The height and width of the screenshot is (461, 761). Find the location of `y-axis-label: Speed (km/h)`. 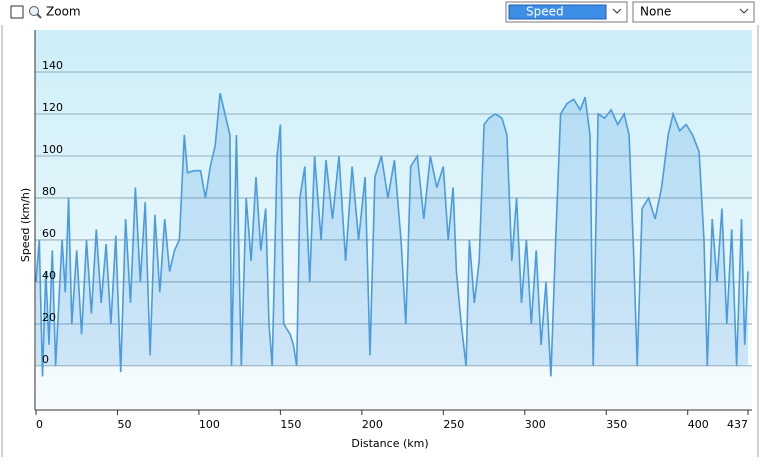

y-axis-label: Speed (km/h) is located at coordinates (25, 225).